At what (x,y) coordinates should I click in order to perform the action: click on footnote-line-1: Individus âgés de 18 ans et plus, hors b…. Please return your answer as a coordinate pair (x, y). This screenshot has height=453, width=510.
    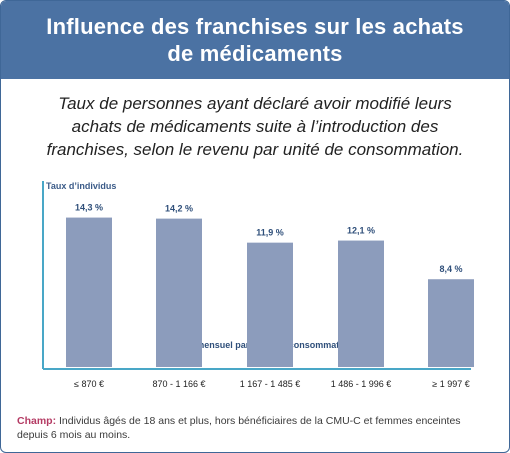
    Looking at the image, I should click on (258, 421).